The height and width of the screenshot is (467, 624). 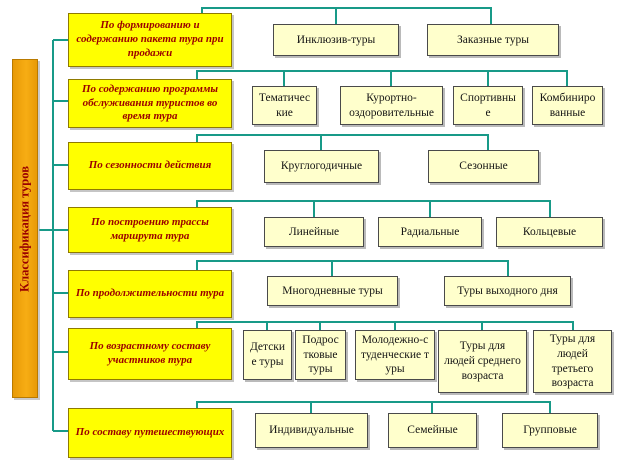 I want to click on child-box: Кольцевые, so click(x=549, y=232).